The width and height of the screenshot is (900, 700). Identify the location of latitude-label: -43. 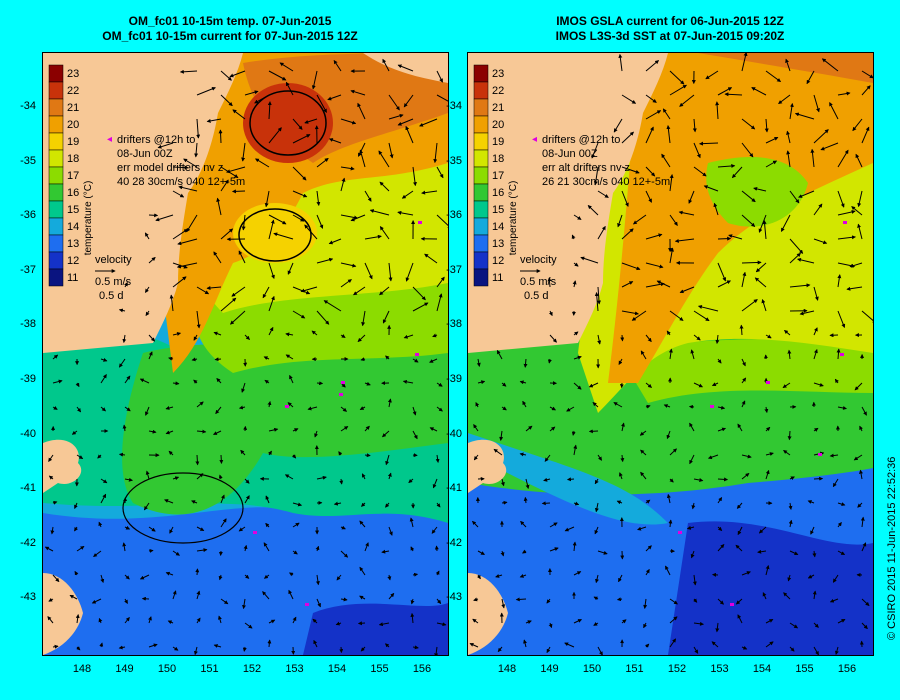
(454, 597).